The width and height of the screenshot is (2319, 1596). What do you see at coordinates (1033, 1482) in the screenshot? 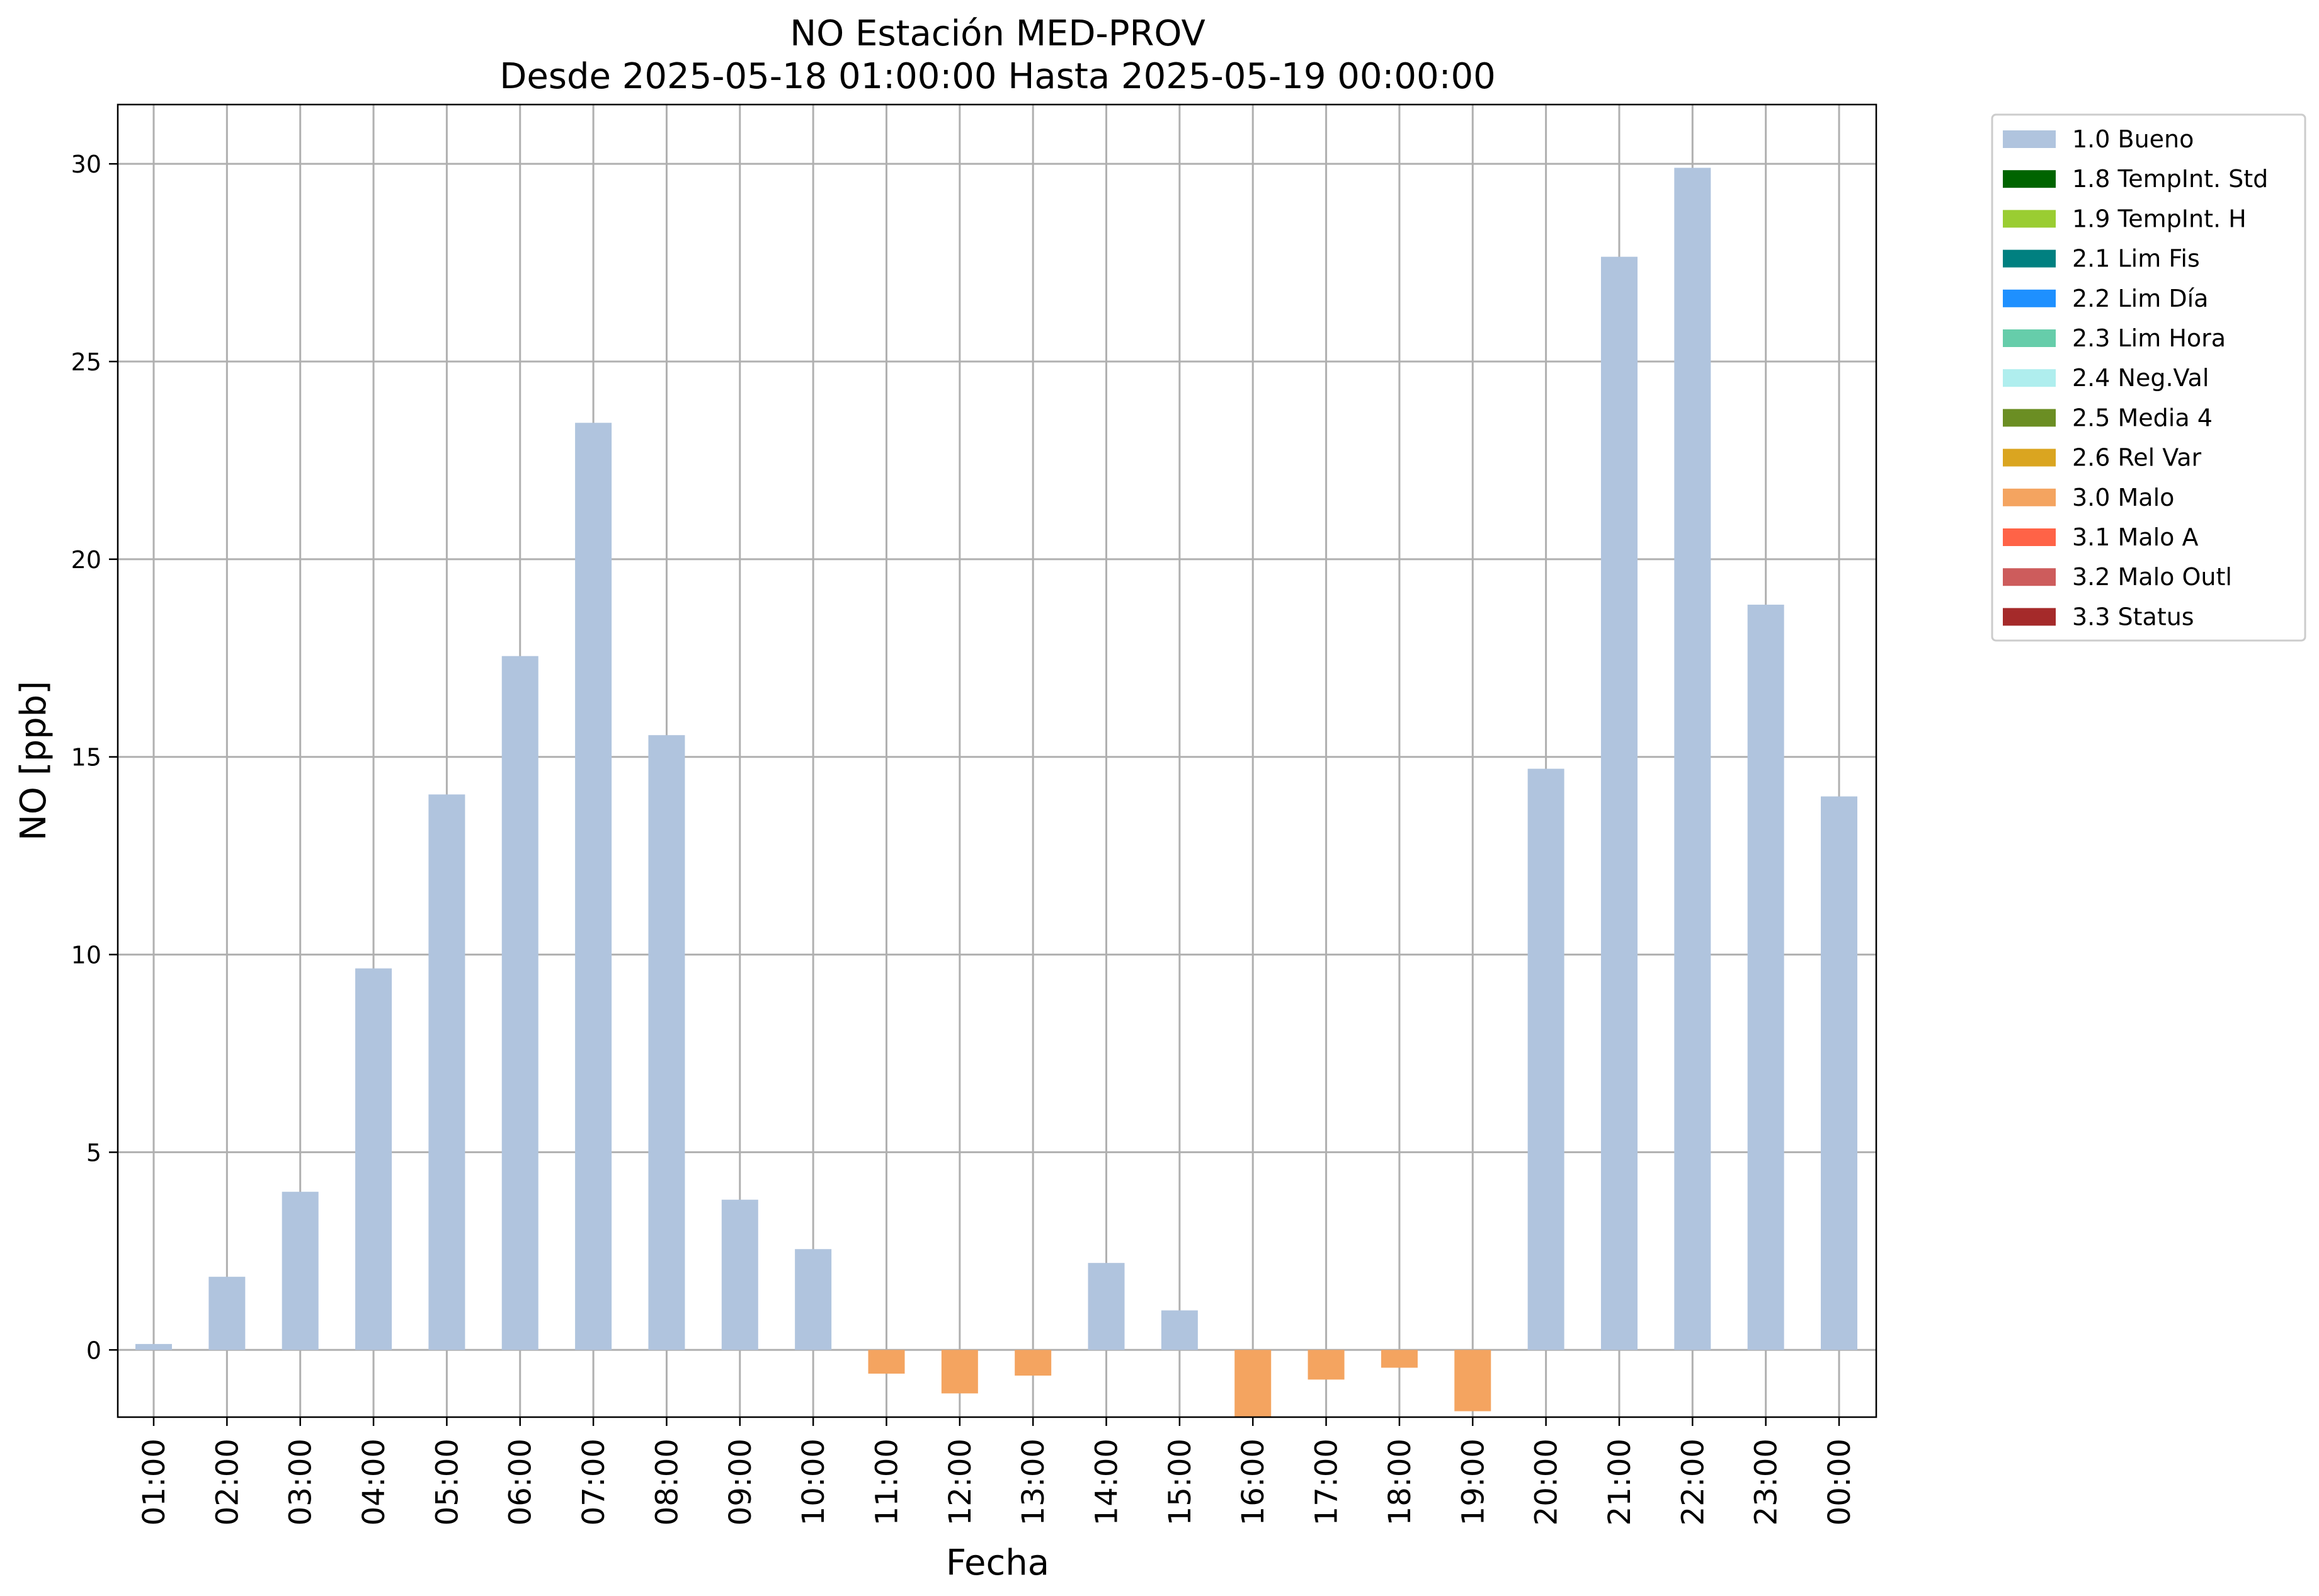
I see `x-tick-label: 13:00` at bounding box center [1033, 1482].